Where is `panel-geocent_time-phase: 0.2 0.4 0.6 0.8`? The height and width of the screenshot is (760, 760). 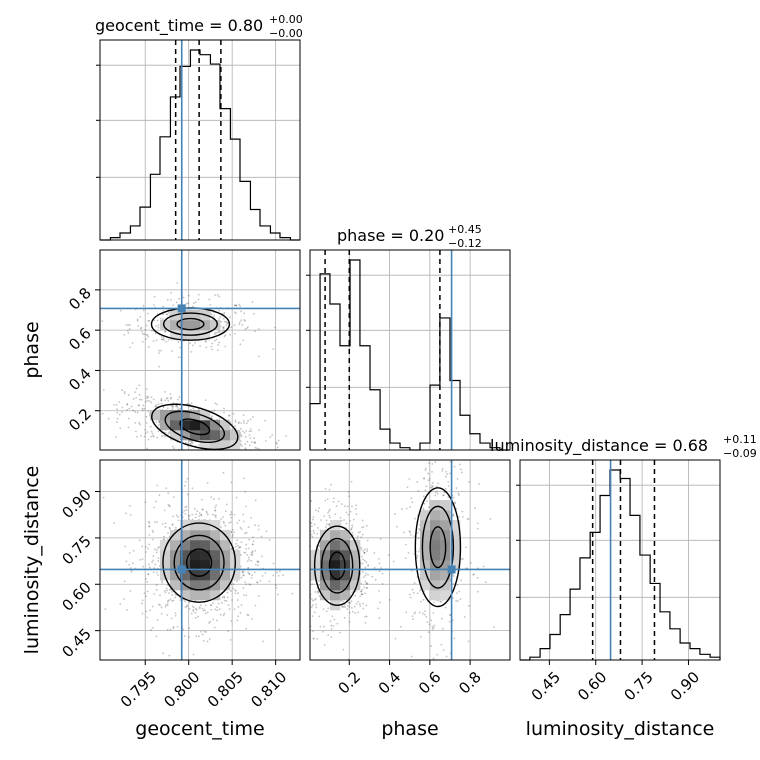
panel-geocent_time-phase: 0.2 0.4 0.6 0.8 is located at coordinates (183, 350).